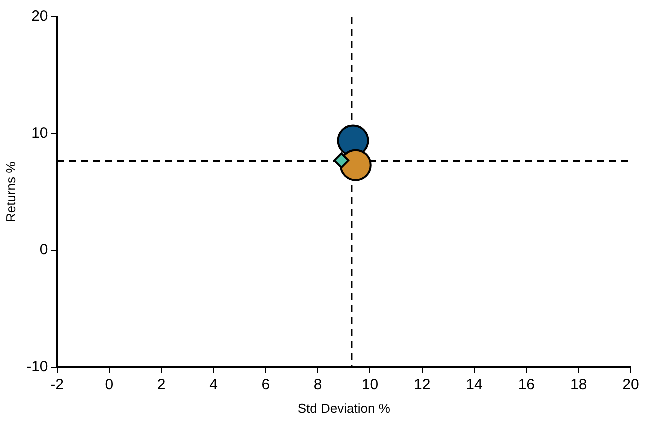 The height and width of the screenshot is (425, 661). I want to click on x-tick-label: 4, so click(214, 385).